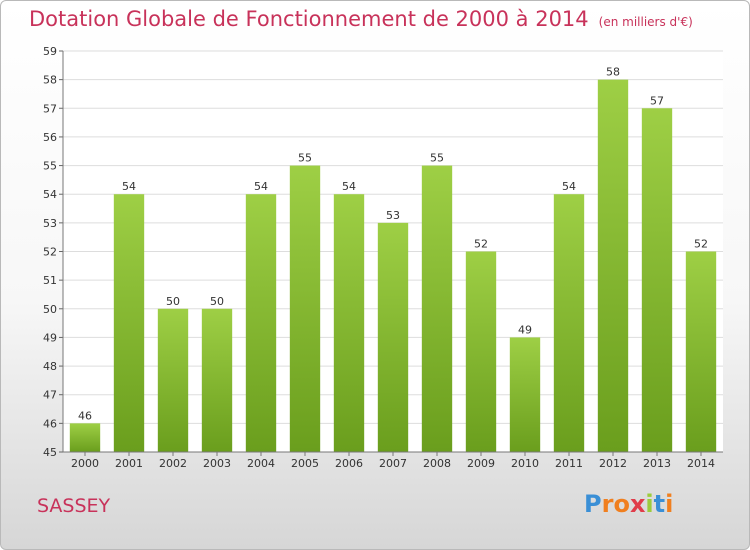  I want to click on y-axis: 45 46 47 48 49 50 51 52 53 54 55 56 57 58 59, so click(53, 252).